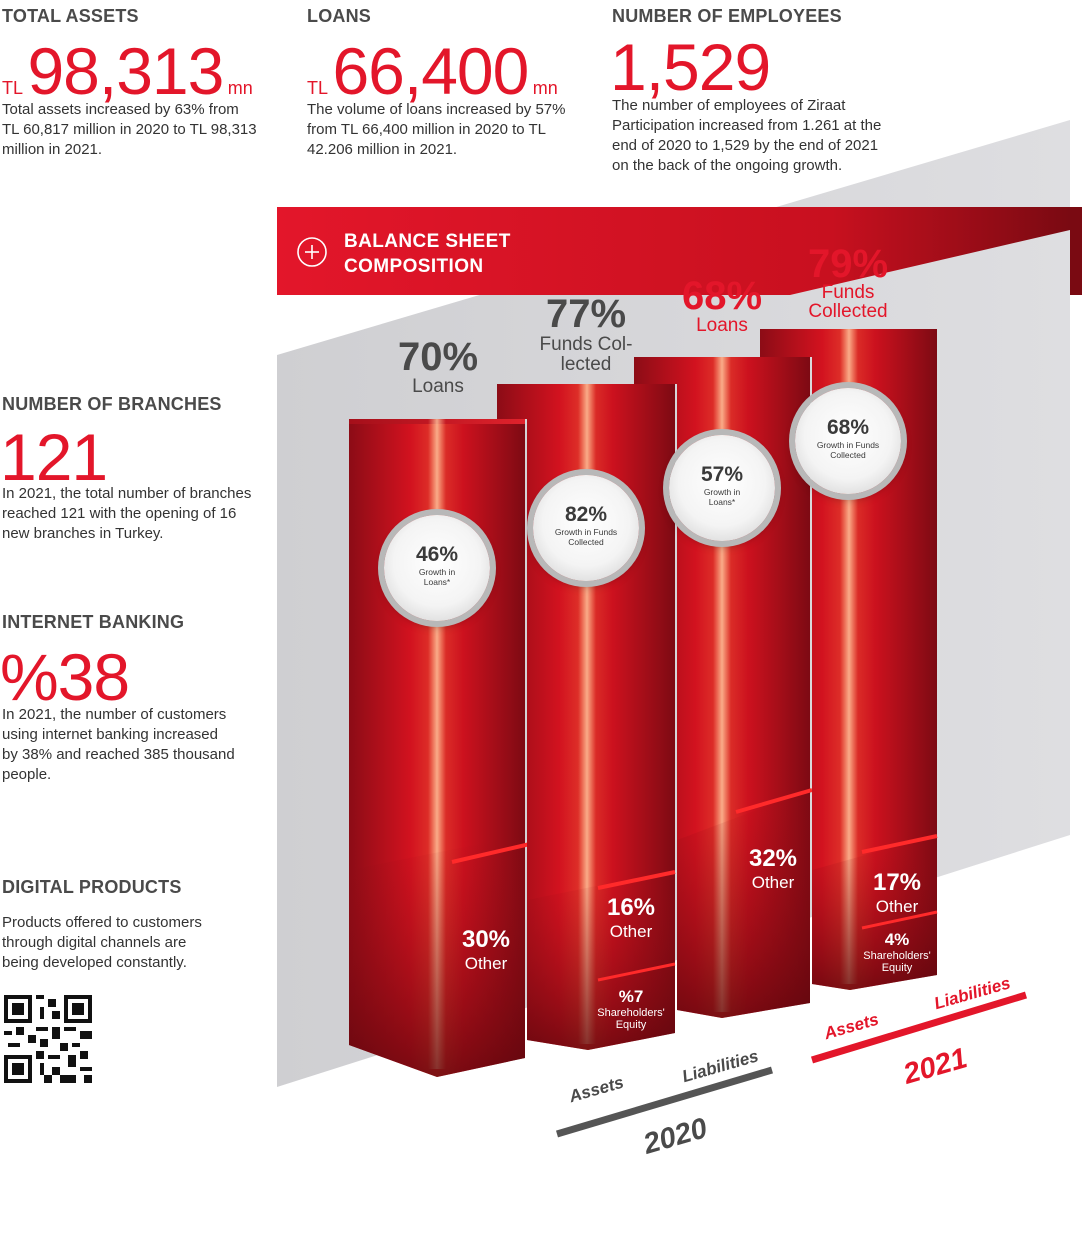 Image resolution: width=1083 pixels, height=1241 pixels. I want to click on bar2-equity-label: %7 Shareholders' Equity, so click(631, 1009).